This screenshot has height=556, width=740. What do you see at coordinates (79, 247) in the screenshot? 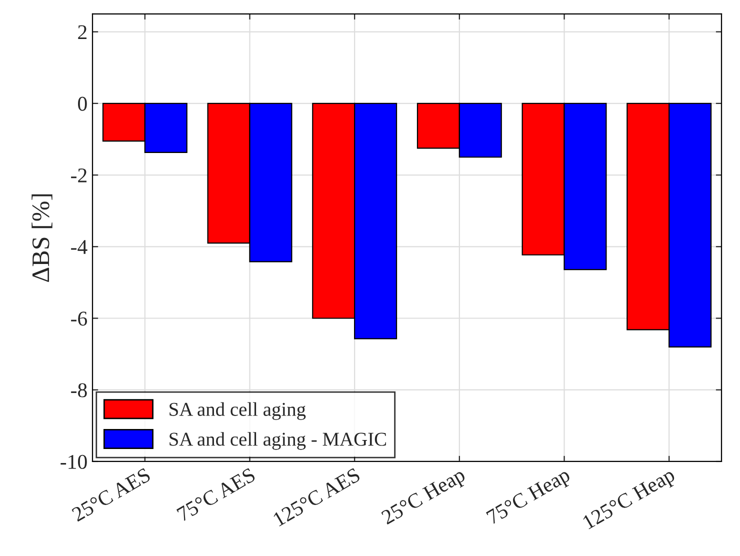
I see `y-tick-label: -4` at bounding box center [79, 247].